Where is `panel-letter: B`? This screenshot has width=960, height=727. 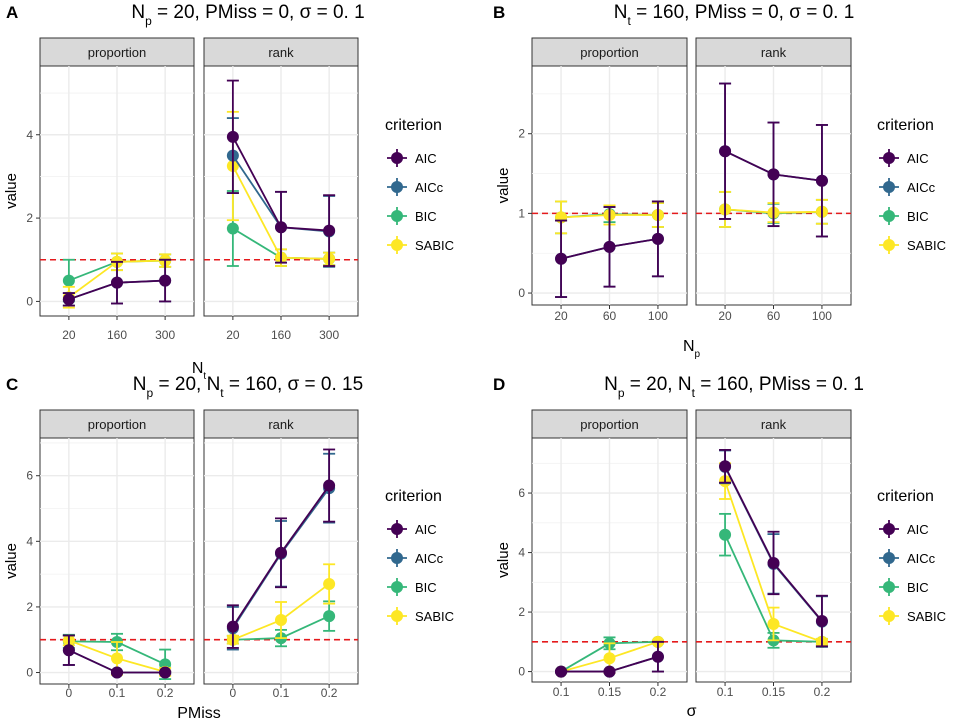 panel-letter: B is located at coordinates (499, 12).